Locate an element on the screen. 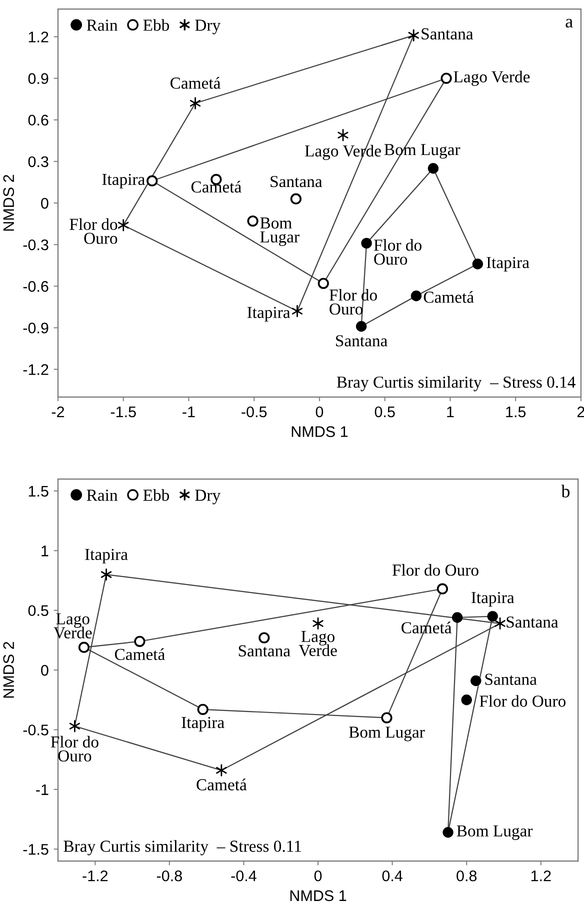  y-tick-label: -0.5 is located at coordinates (35, 730).